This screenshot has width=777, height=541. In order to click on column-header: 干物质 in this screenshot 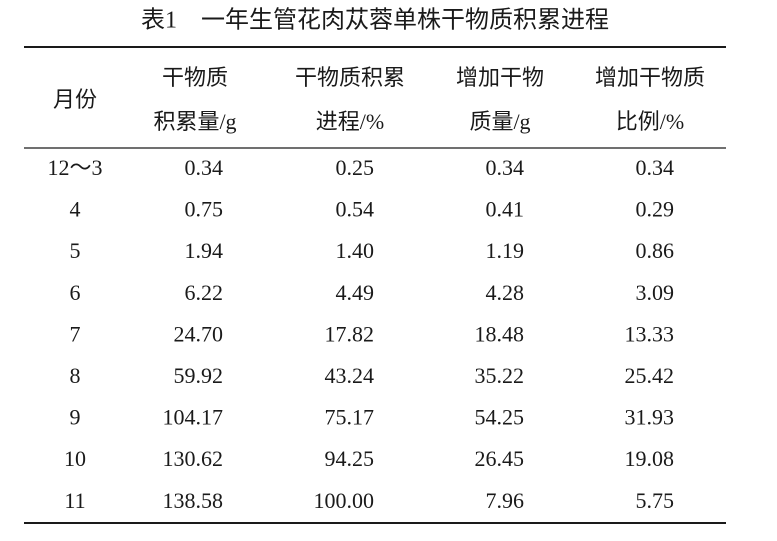, I will do `click(195, 77)`.